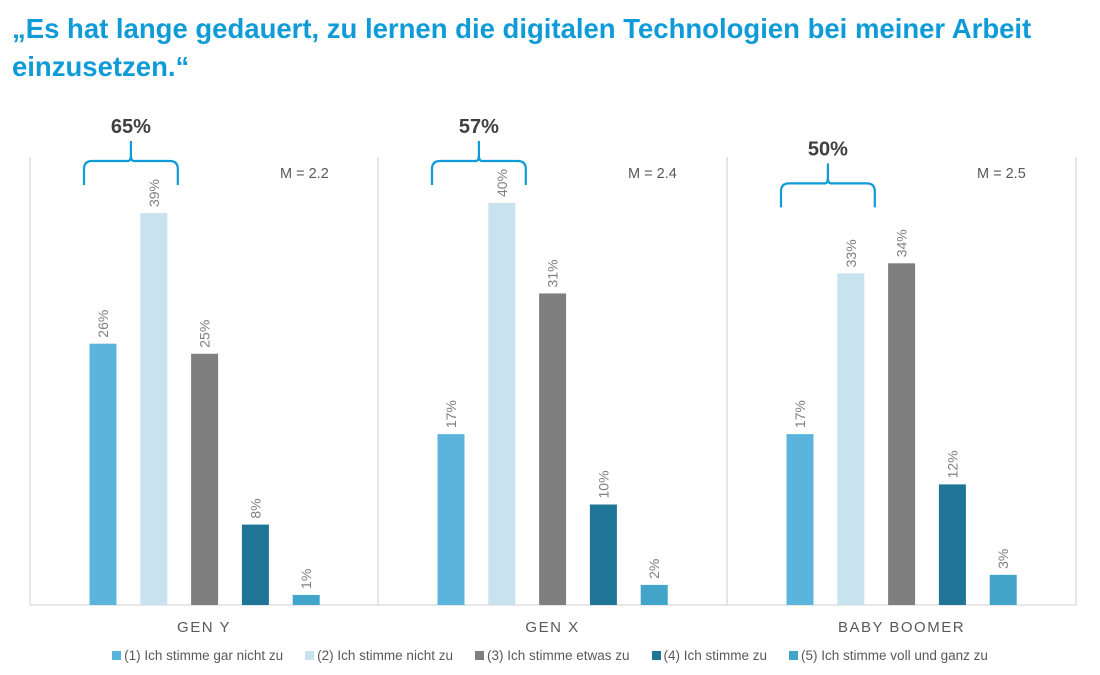 This screenshot has height=675, width=1100. Describe the element at coordinates (255, 508) in the screenshot. I see `data-label: 8%` at that location.